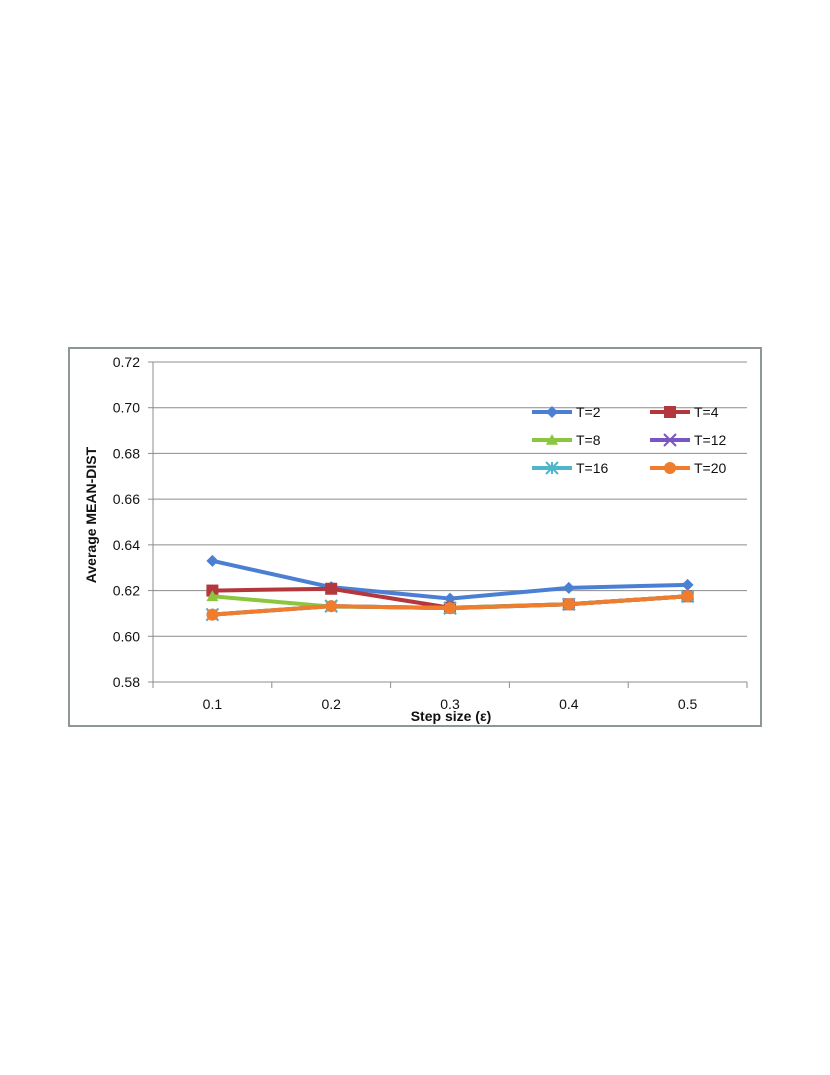  What do you see at coordinates (126, 682) in the screenshot?
I see `y-tick-label: 0.58` at bounding box center [126, 682].